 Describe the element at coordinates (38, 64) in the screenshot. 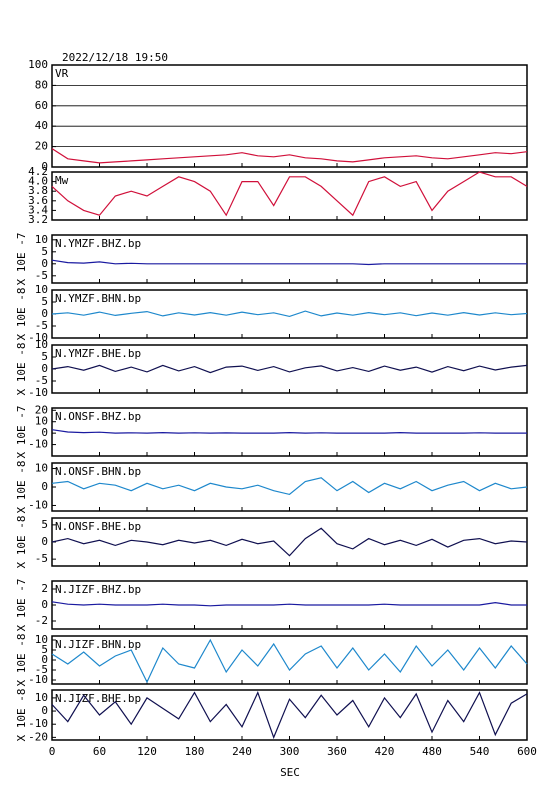

I see `y-tick-label: 100` at that location.